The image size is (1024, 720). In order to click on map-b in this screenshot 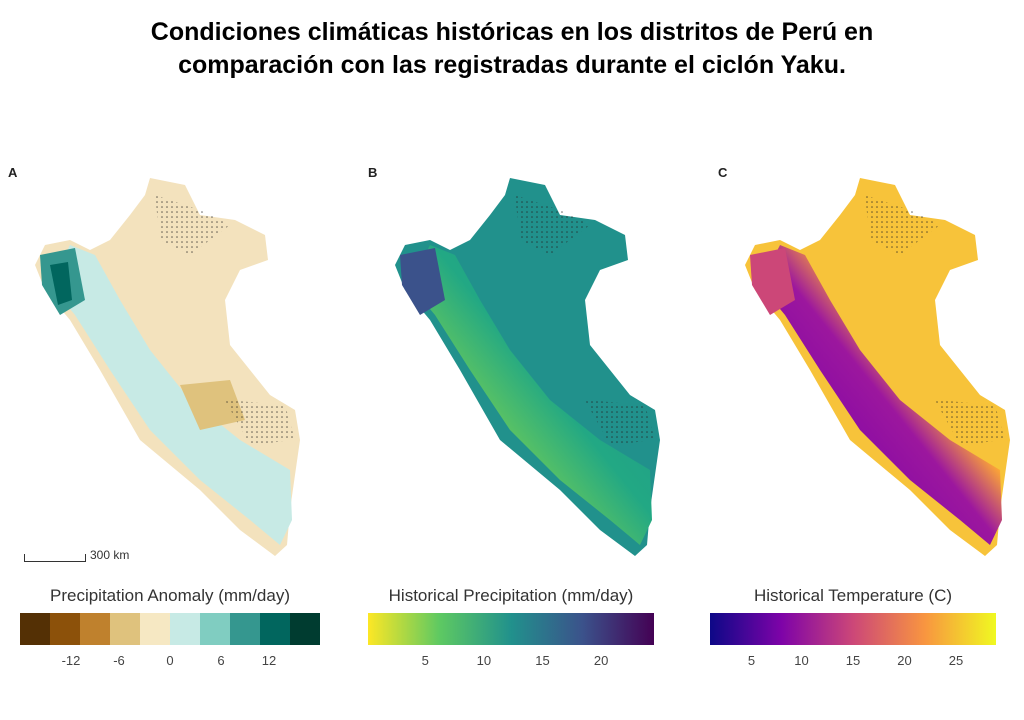, I will do `click(527, 367)`.